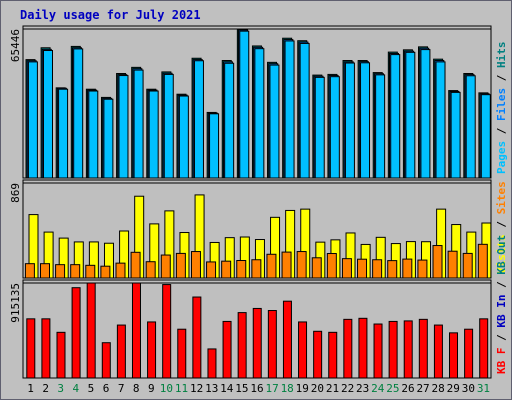 The image size is (512, 400). Describe the element at coordinates (271, 388) in the screenshot. I see `x-tick-label-day-17: 17` at that location.